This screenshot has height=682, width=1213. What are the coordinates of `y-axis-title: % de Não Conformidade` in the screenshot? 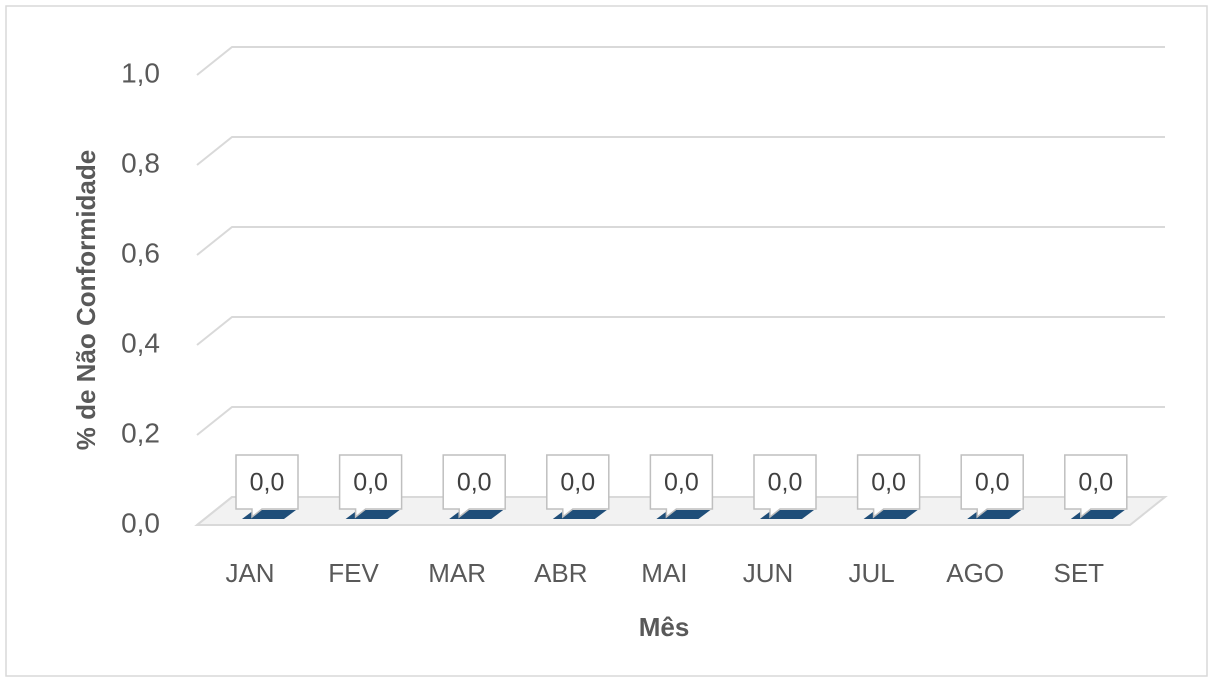 It's located at (86, 300).